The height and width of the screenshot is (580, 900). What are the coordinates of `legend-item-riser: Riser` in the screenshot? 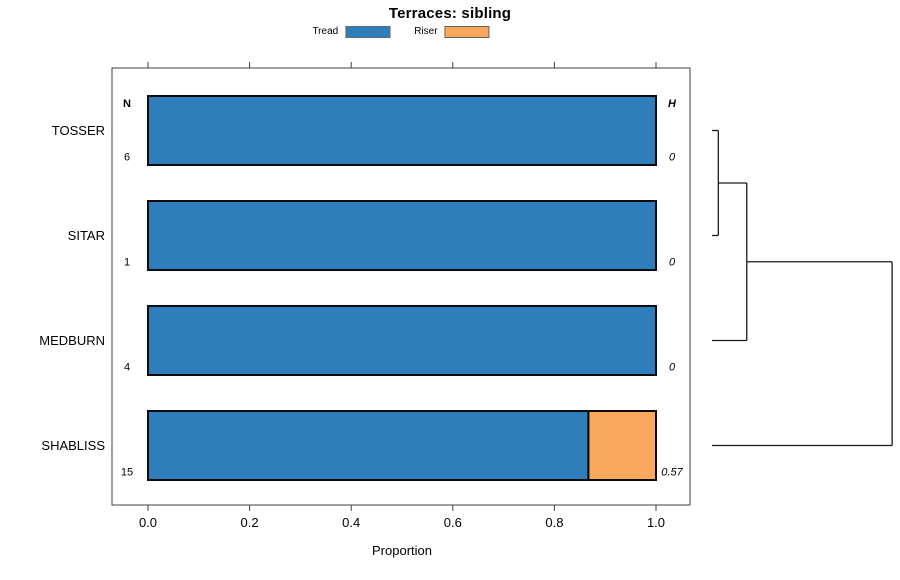 It's located at (452, 32).